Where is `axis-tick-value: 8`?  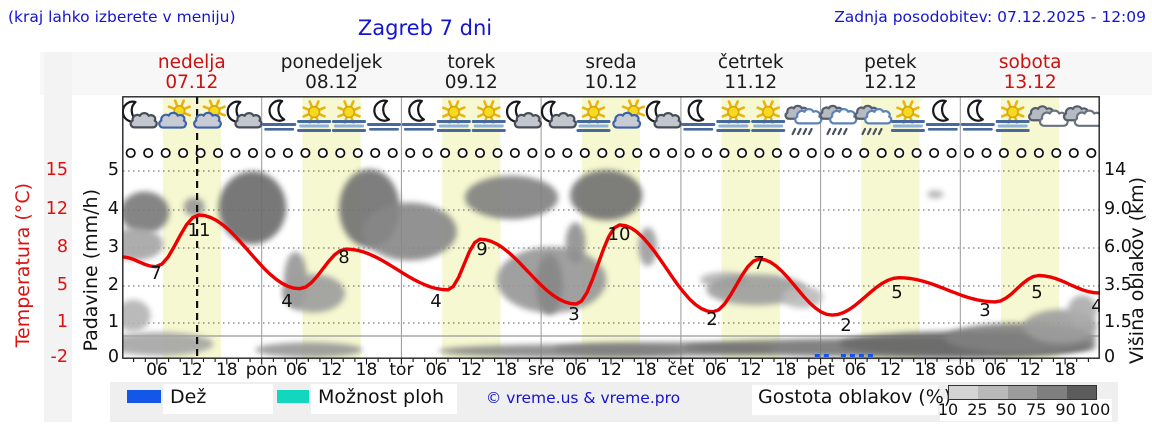
axis-tick-value: 8 is located at coordinates (62, 247).